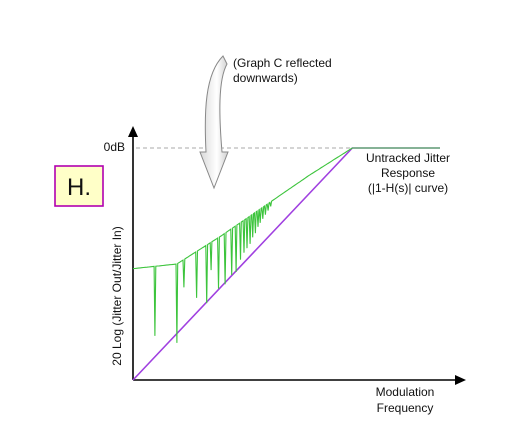  I want to click on figure-label-badge, so click(79, 186).